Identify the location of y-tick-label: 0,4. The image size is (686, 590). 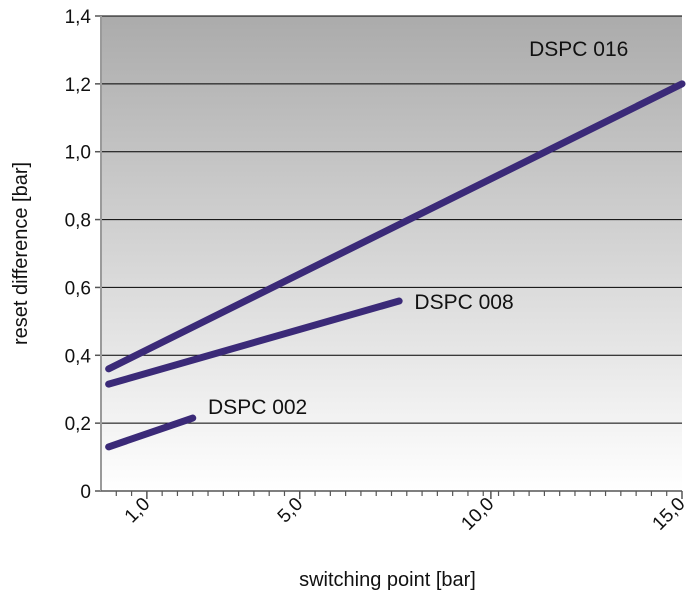
(78, 356).